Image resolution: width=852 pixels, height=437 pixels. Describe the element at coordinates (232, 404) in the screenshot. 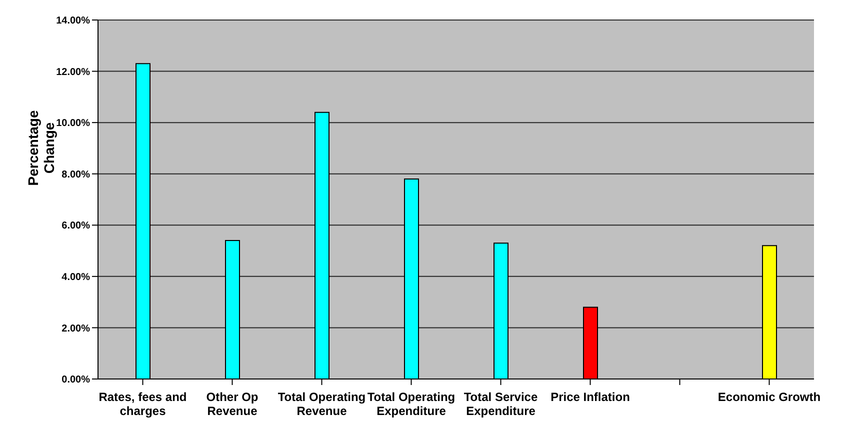

I see `x-tick-label: Other Op Revenue` at that location.